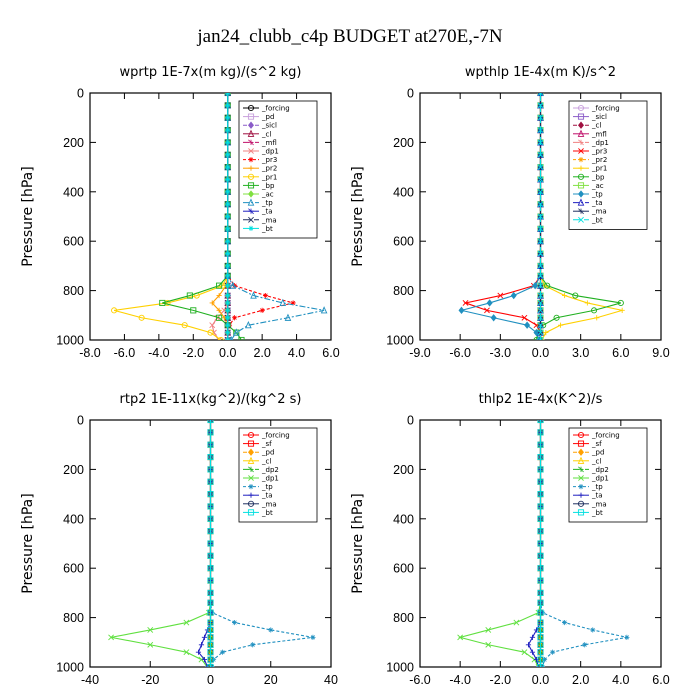  I want to click on x-tick-label: 6.0, so click(660, 680).